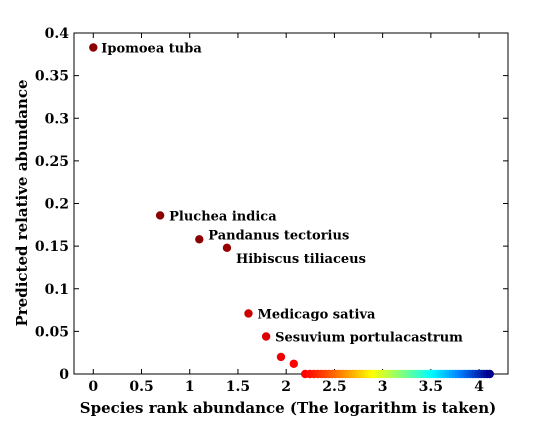 The image size is (560, 425). I want to click on y-tick-label: 0.15, so click(52, 247).